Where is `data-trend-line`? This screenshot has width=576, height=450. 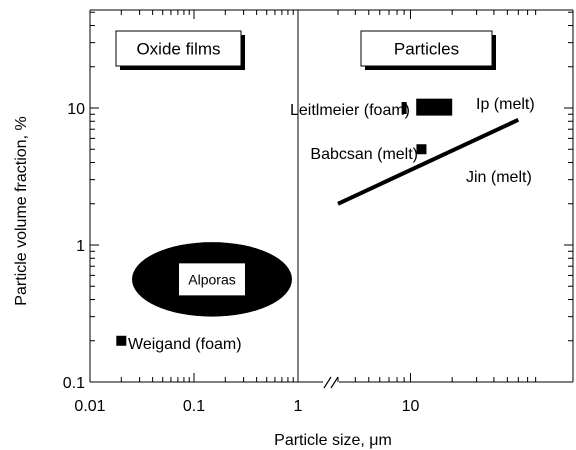 data-trend-line is located at coordinates (428, 161).